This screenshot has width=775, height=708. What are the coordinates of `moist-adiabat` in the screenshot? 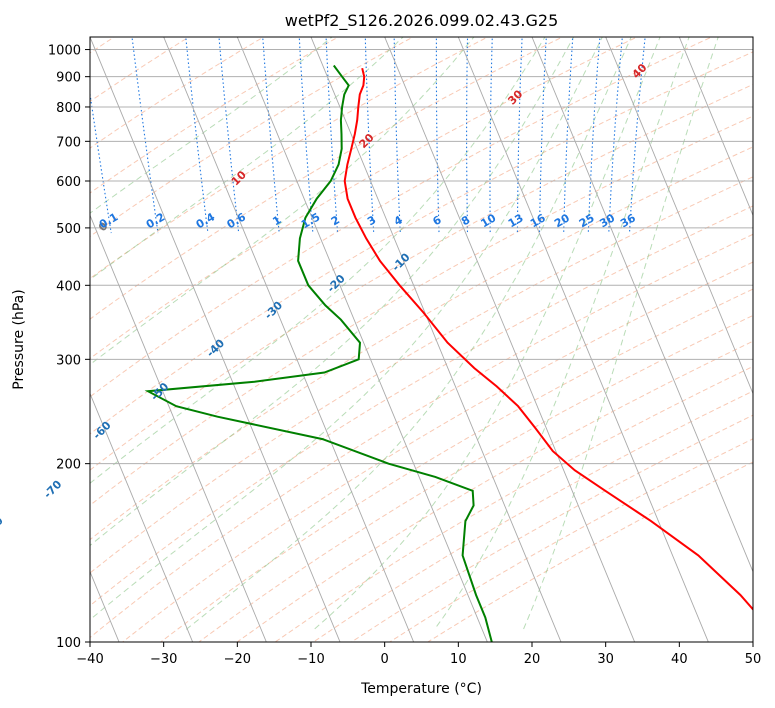 It's located at (211, 125).